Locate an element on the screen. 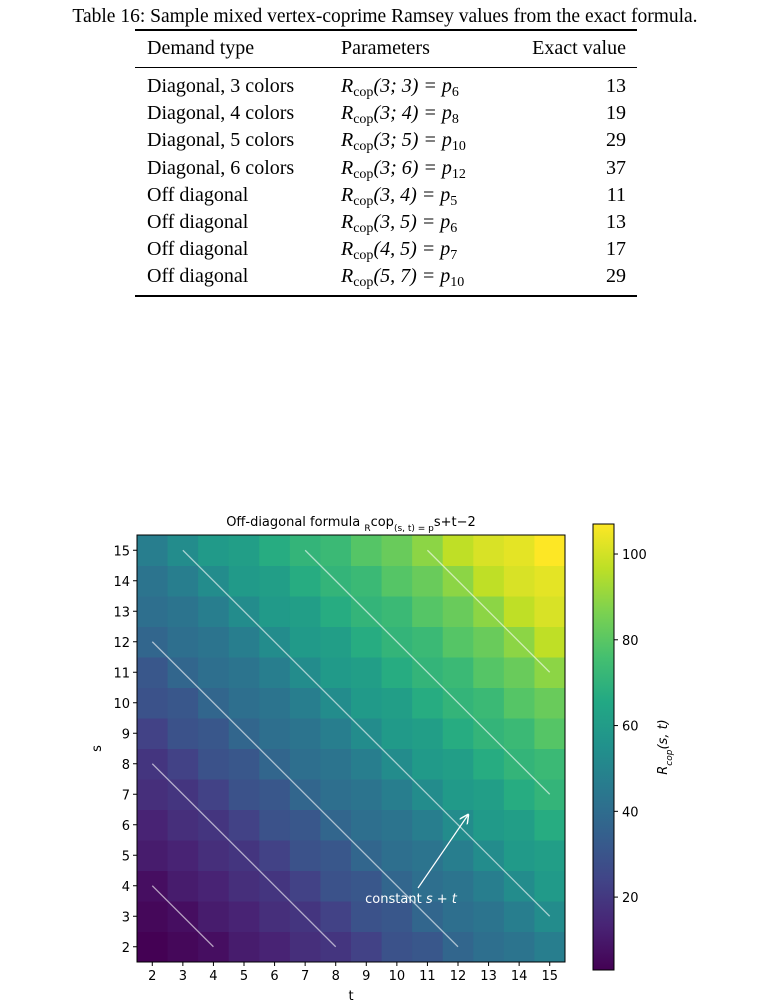 The width and height of the screenshot is (770, 1007). top-rule is located at coordinates (386, 30).